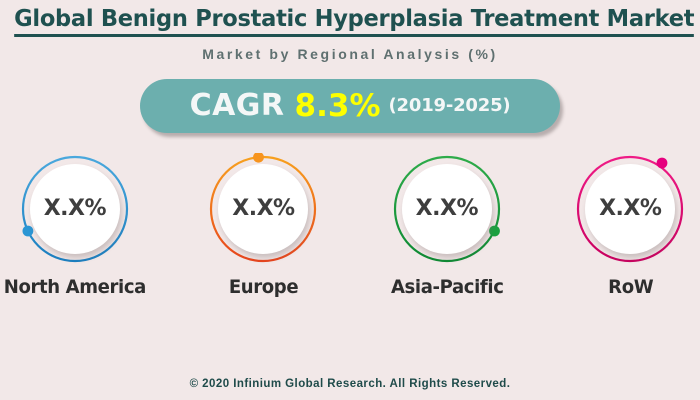 The image size is (700, 400). I want to click on region-value-asia-pacific: X.X%, so click(447, 209).